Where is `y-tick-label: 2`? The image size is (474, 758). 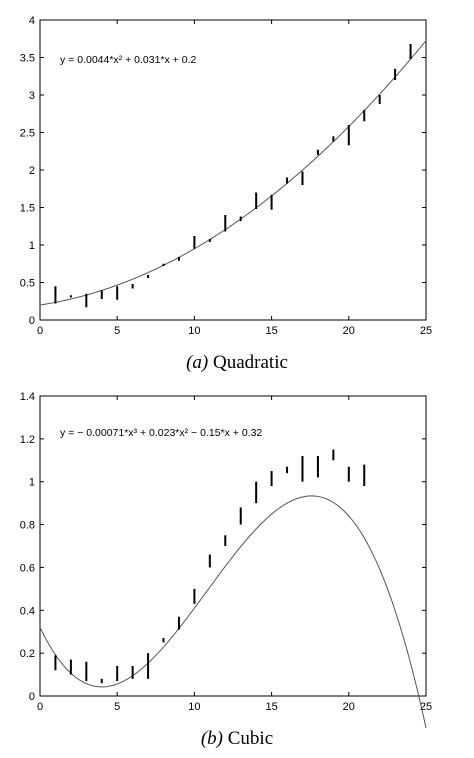 y-tick-label: 2 is located at coordinates (32, 171).